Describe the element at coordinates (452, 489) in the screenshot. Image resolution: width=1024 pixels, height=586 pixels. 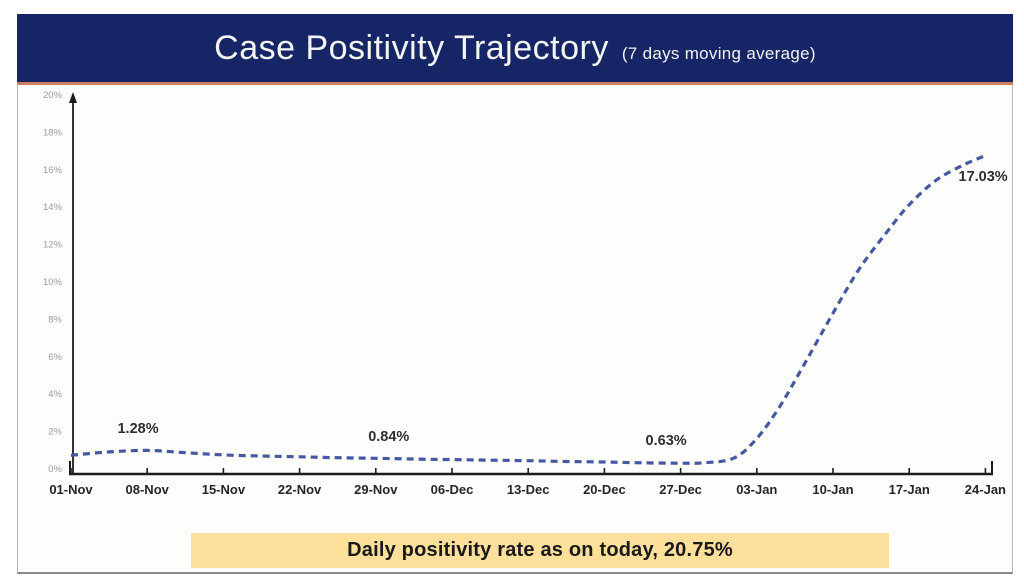
I see `x-axis-tick-label: 06-Dec` at that location.